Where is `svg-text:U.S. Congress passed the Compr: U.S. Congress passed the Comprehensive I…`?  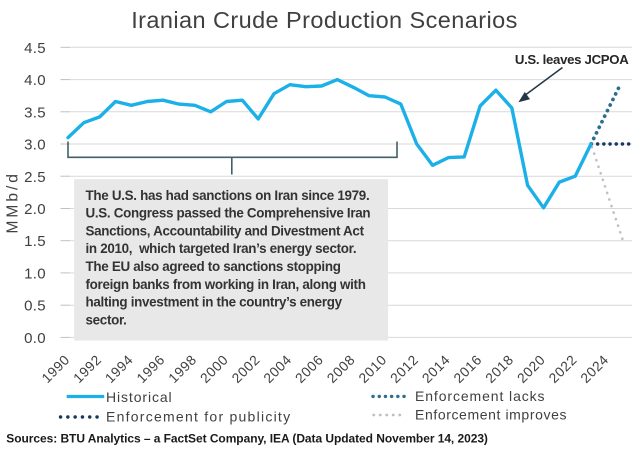
svg-text:U.S. Congress passed the Compr: U.S. Congress passed the Comprehensive I… is located at coordinates (228, 213).